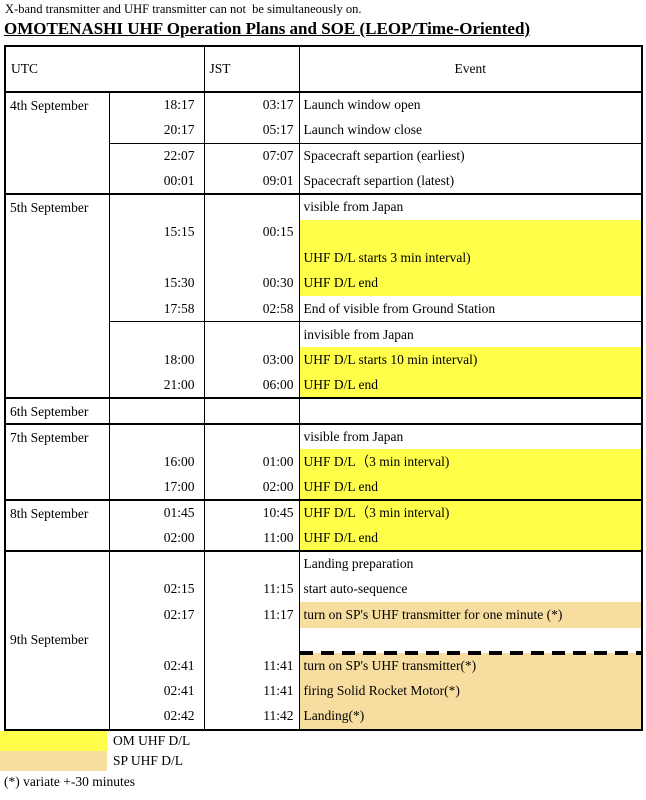 This screenshot has width=646, height=800. Describe the element at coordinates (470, 563) in the screenshot. I see `event-cell: Landing preparation` at that location.